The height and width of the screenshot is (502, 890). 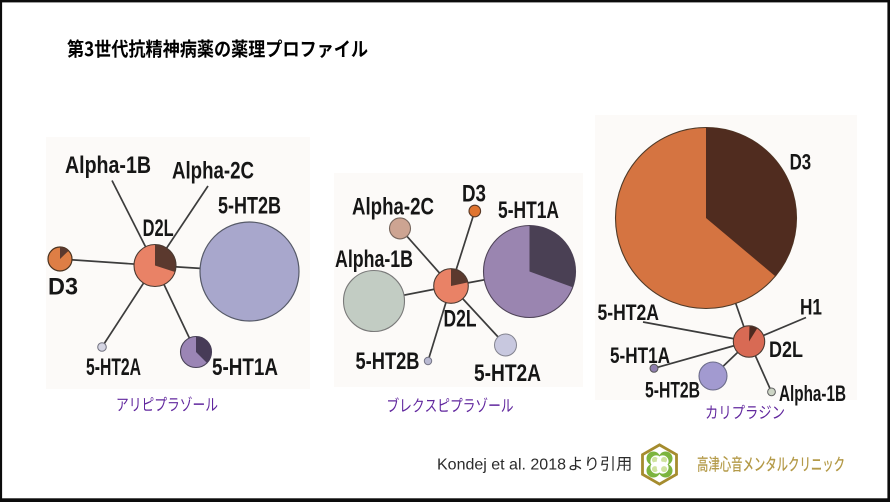 What do you see at coordinates (811, 307) in the screenshot?
I see `svg-text: H1` at bounding box center [811, 307].